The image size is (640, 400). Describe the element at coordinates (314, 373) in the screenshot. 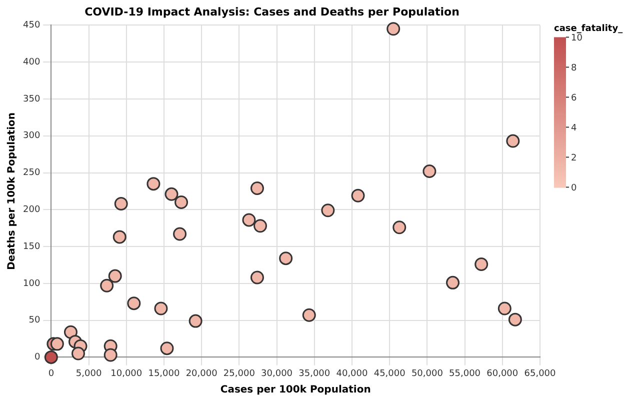

I see `x-tick-label: 35,000` at that location.